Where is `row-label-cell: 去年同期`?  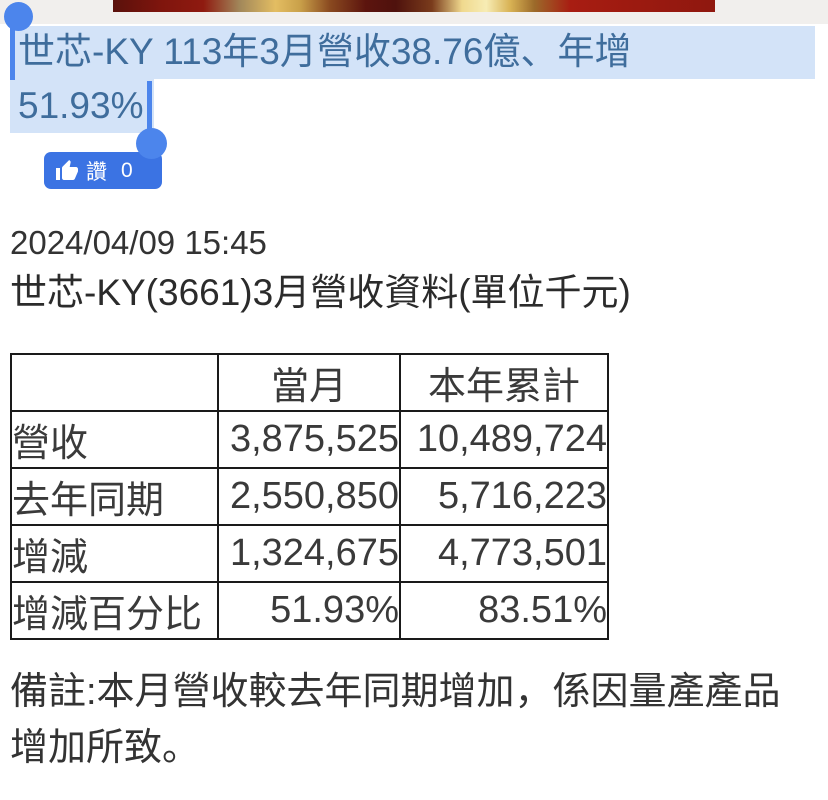 row-label-cell: 去年同期 is located at coordinates (114, 496).